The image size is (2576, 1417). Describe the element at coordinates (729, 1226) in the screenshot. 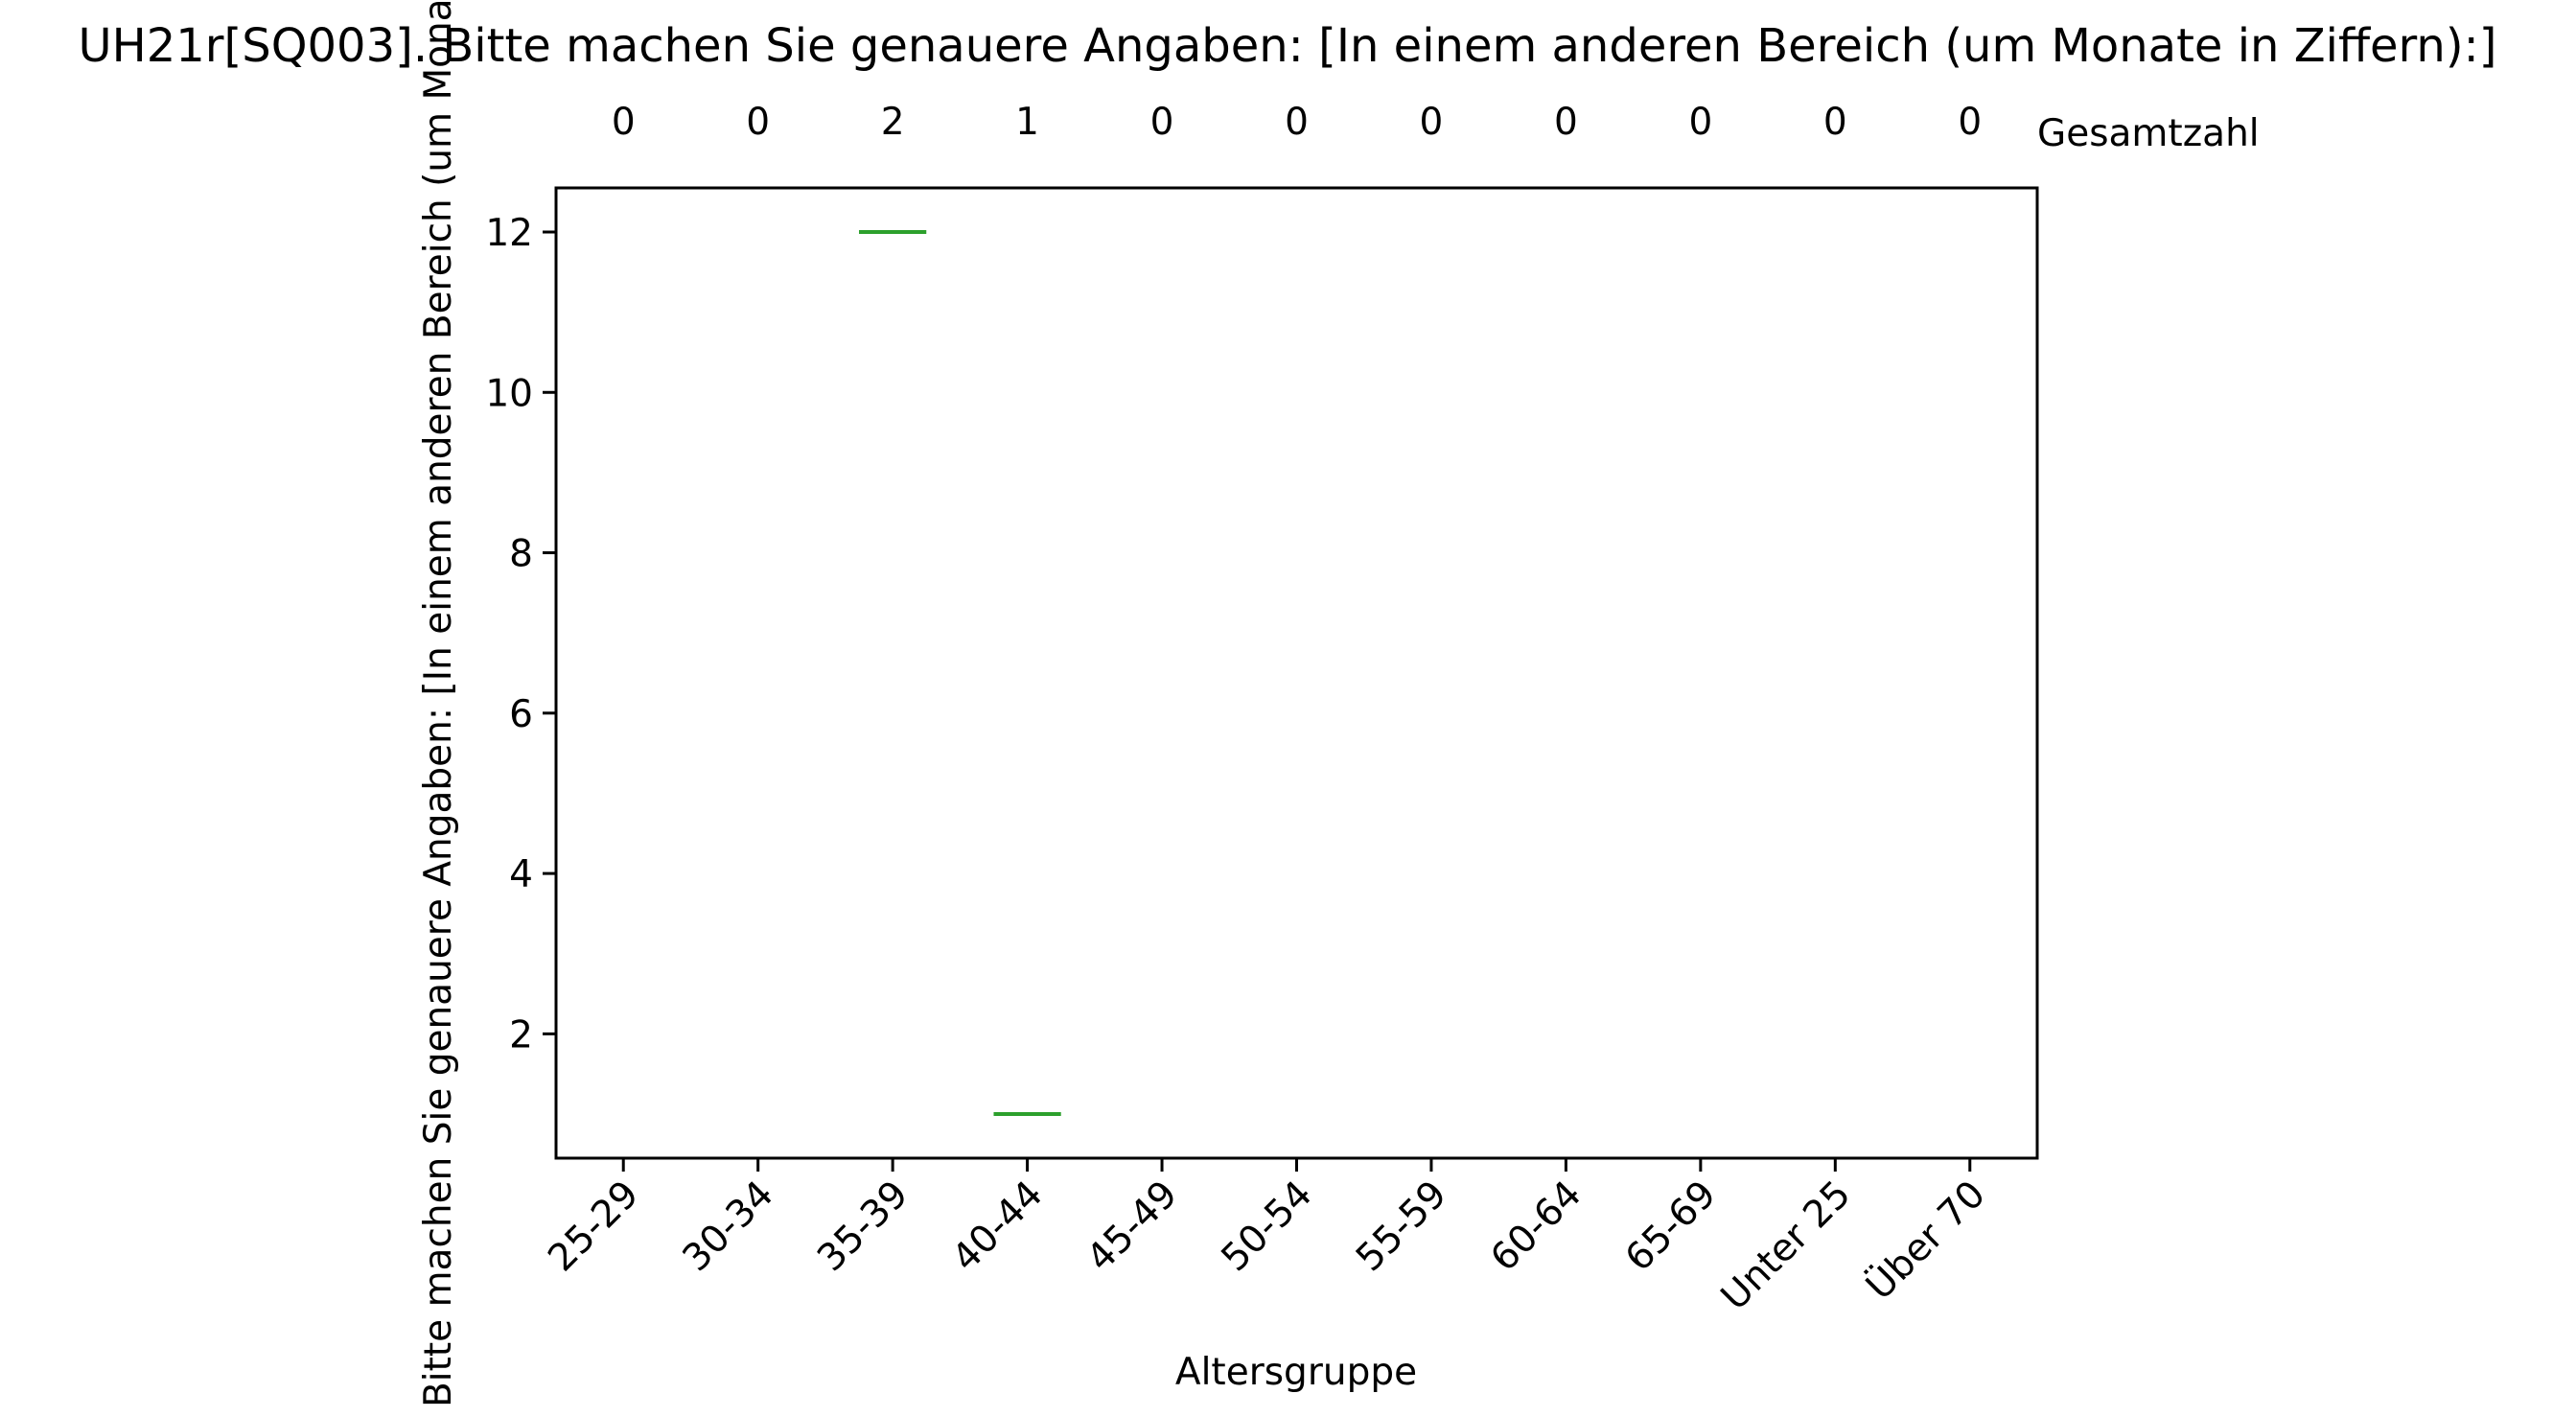

I see `x-tick-label: 30-34` at that location.